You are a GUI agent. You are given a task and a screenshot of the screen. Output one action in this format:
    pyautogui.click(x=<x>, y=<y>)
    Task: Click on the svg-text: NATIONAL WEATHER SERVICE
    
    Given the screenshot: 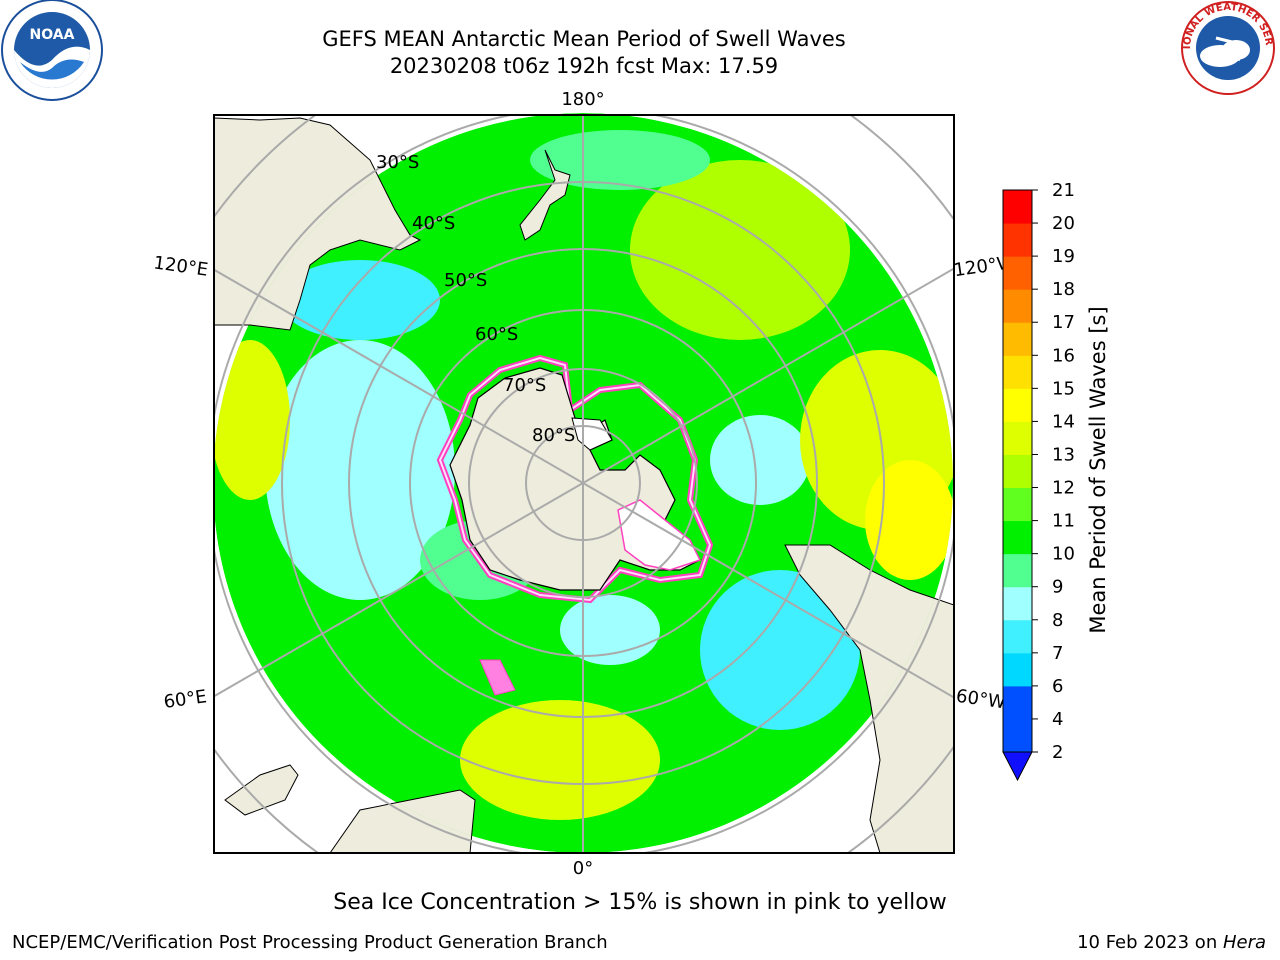 What is the action you would take?
    pyautogui.click(x=637, y=24)
    